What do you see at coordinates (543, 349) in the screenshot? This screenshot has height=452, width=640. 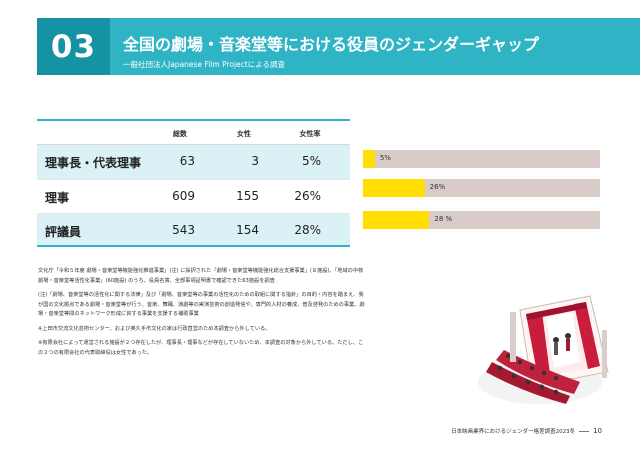 I see `theater-stage-icon` at bounding box center [543, 349].